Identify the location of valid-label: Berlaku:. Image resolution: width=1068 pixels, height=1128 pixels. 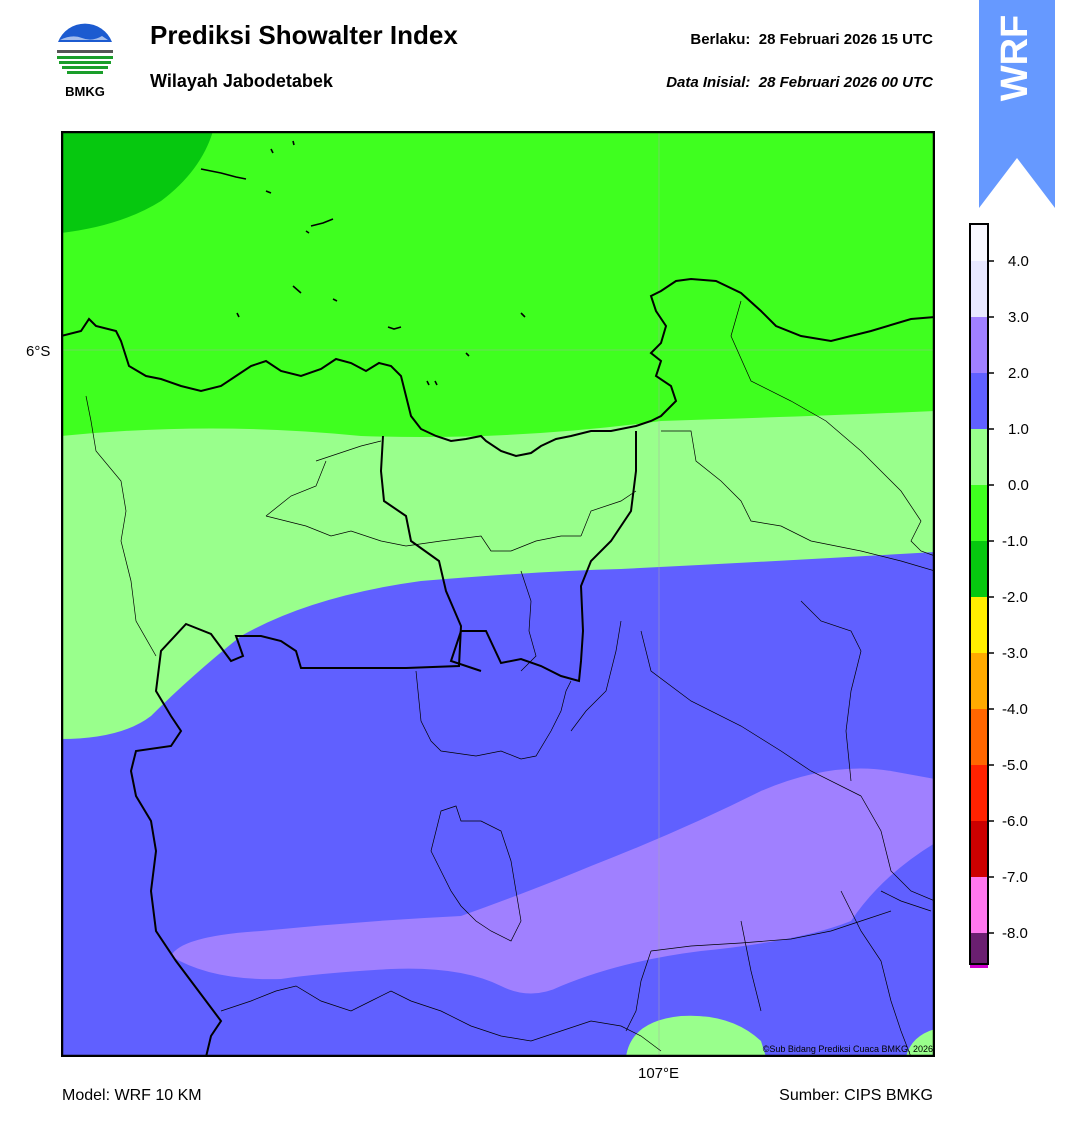
(720, 39).